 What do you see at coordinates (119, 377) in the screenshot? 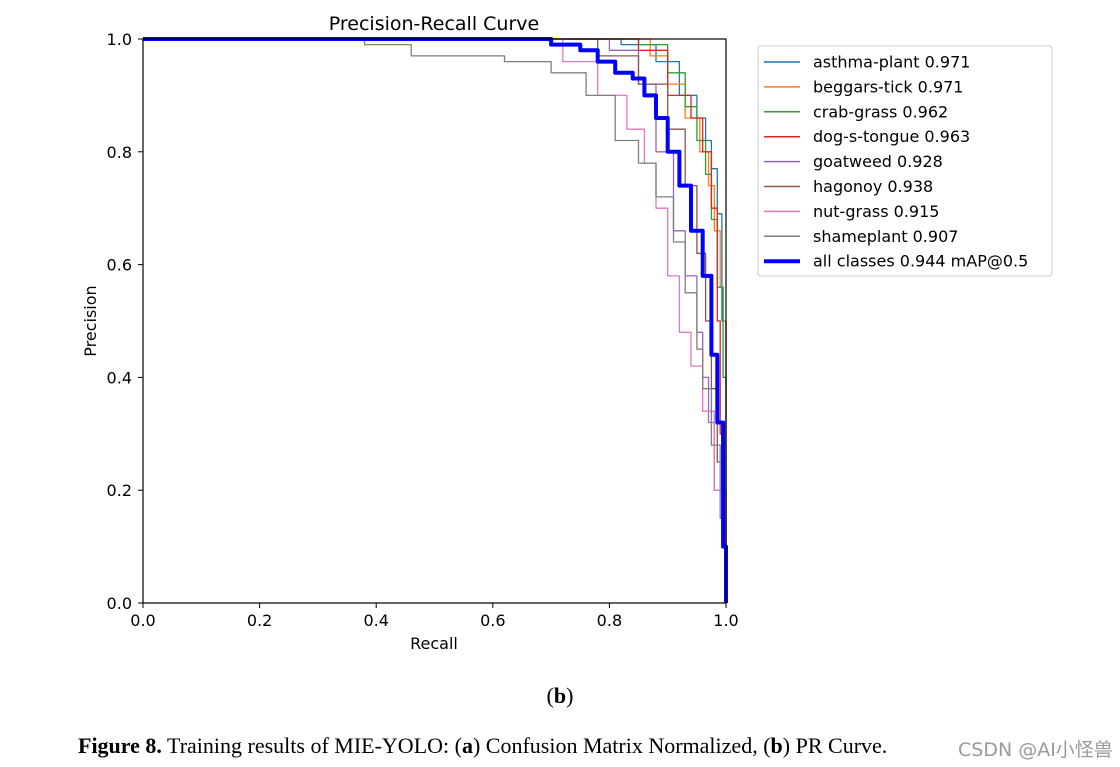
I see `y-tick-label: 0.4` at bounding box center [119, 377].